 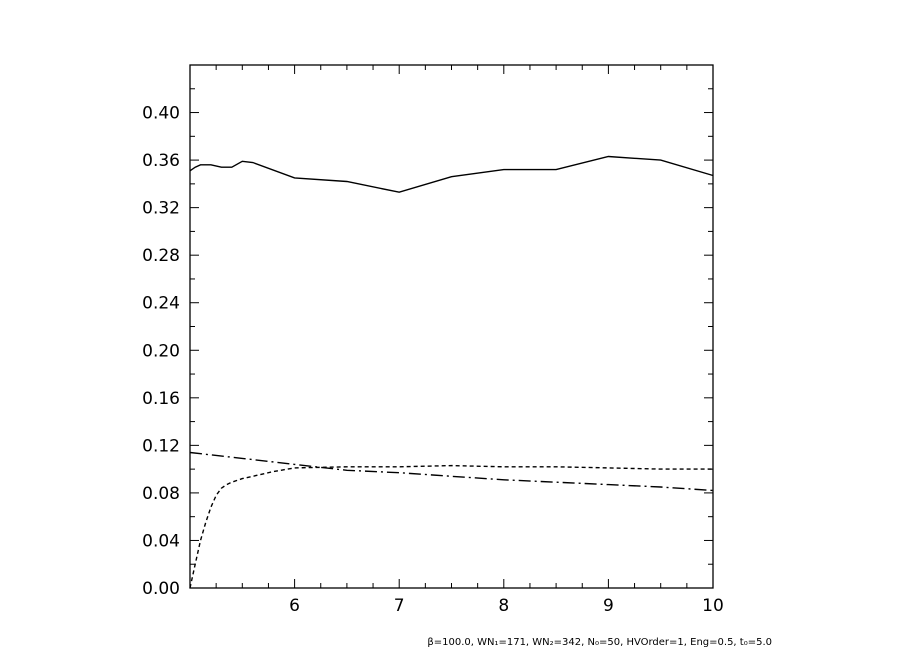 What do you see at coordinates (451, 174) in the screenshot?
I see `series-line-solid` at bounding box center [451, 174].